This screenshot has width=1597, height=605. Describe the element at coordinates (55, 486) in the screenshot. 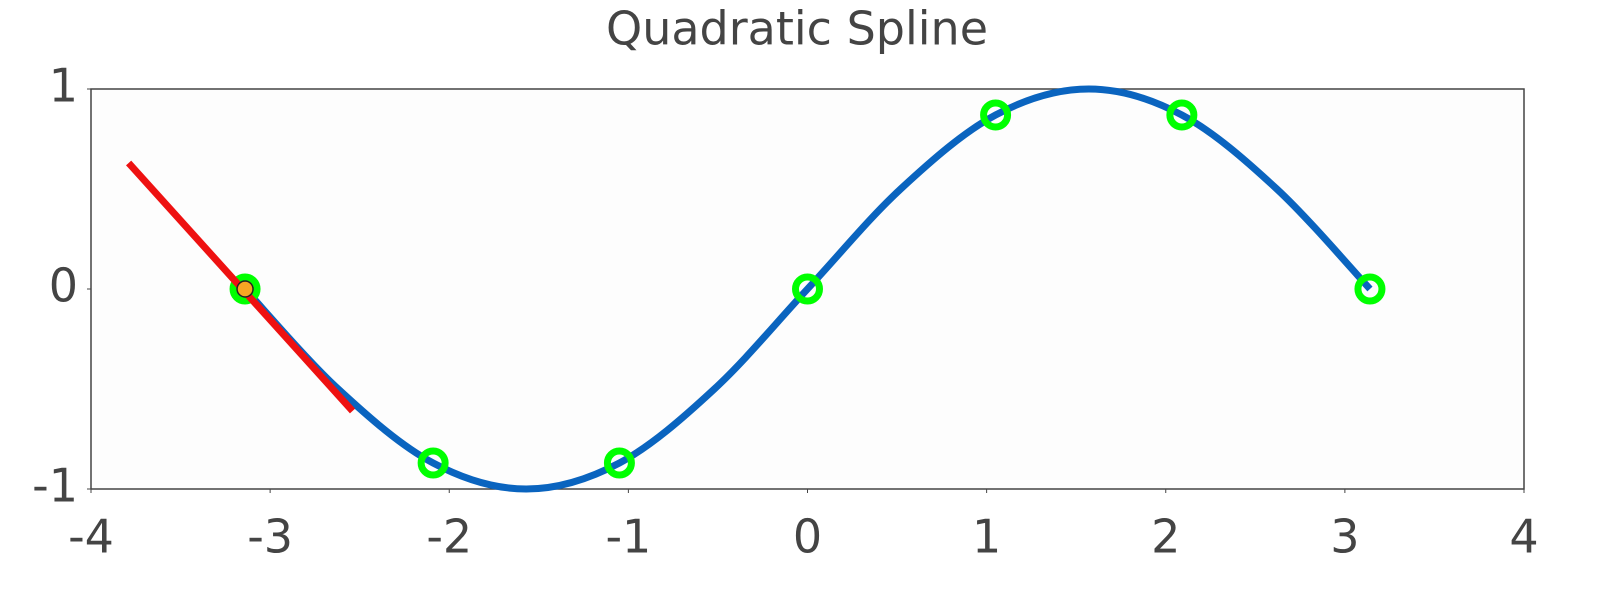

I see `y-tick-label: -1` at that location.